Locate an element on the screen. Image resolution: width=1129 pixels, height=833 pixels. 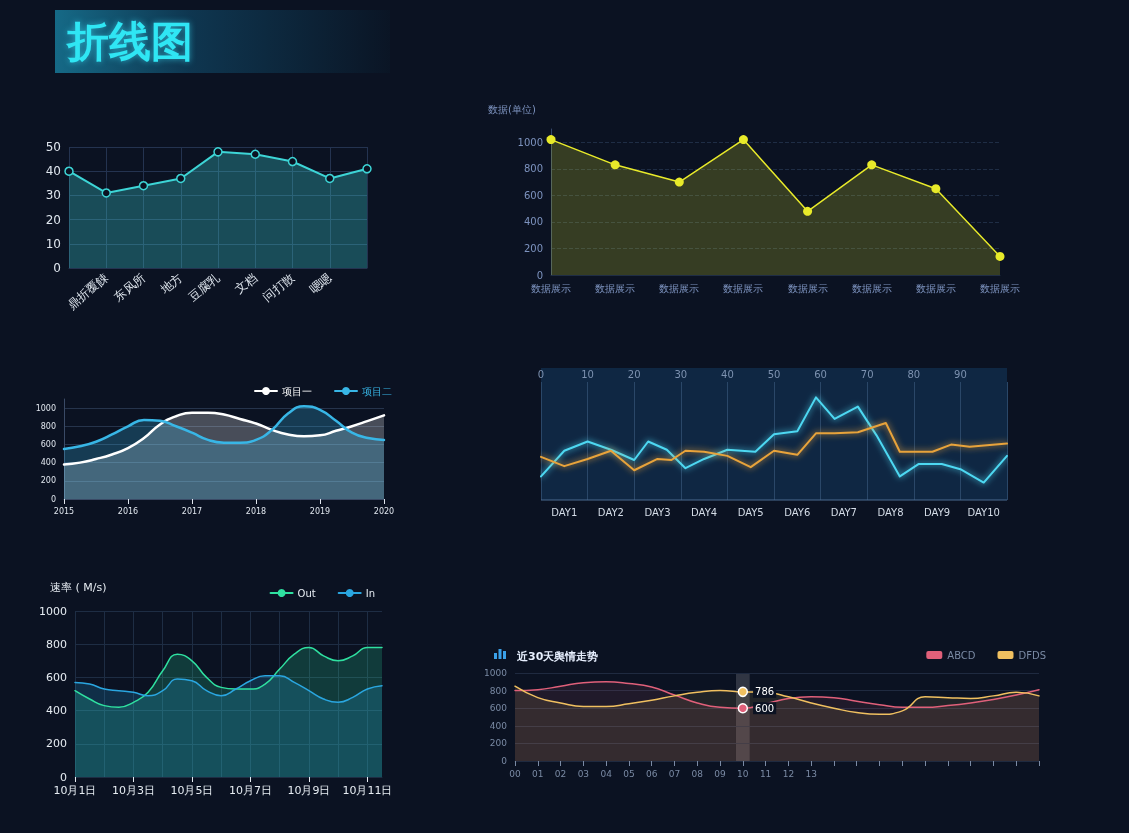
y-tick-label: 50 is located at coordinates (53, 147).